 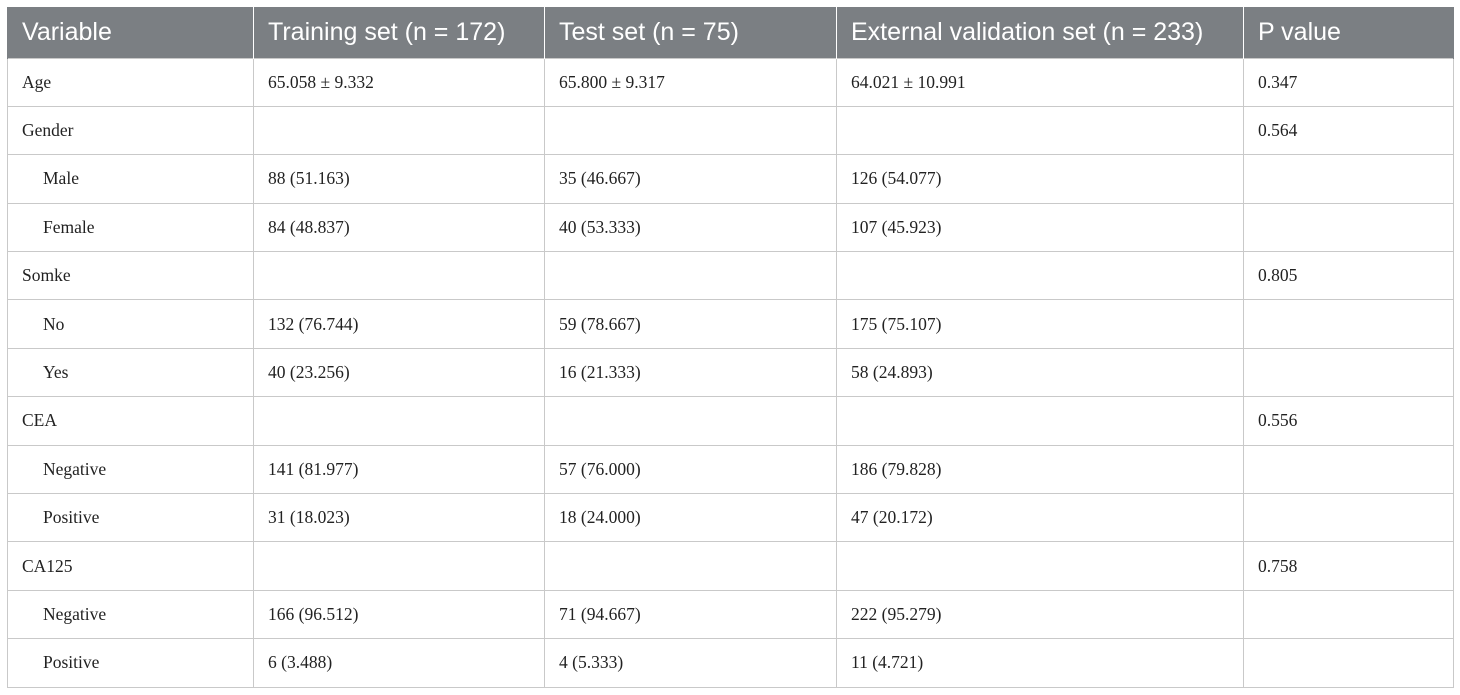 What do you see at coordinates (1348, 82) in the screenshot?
I see `p-value-cell: 0.347` at bounding box center [1348, 82].